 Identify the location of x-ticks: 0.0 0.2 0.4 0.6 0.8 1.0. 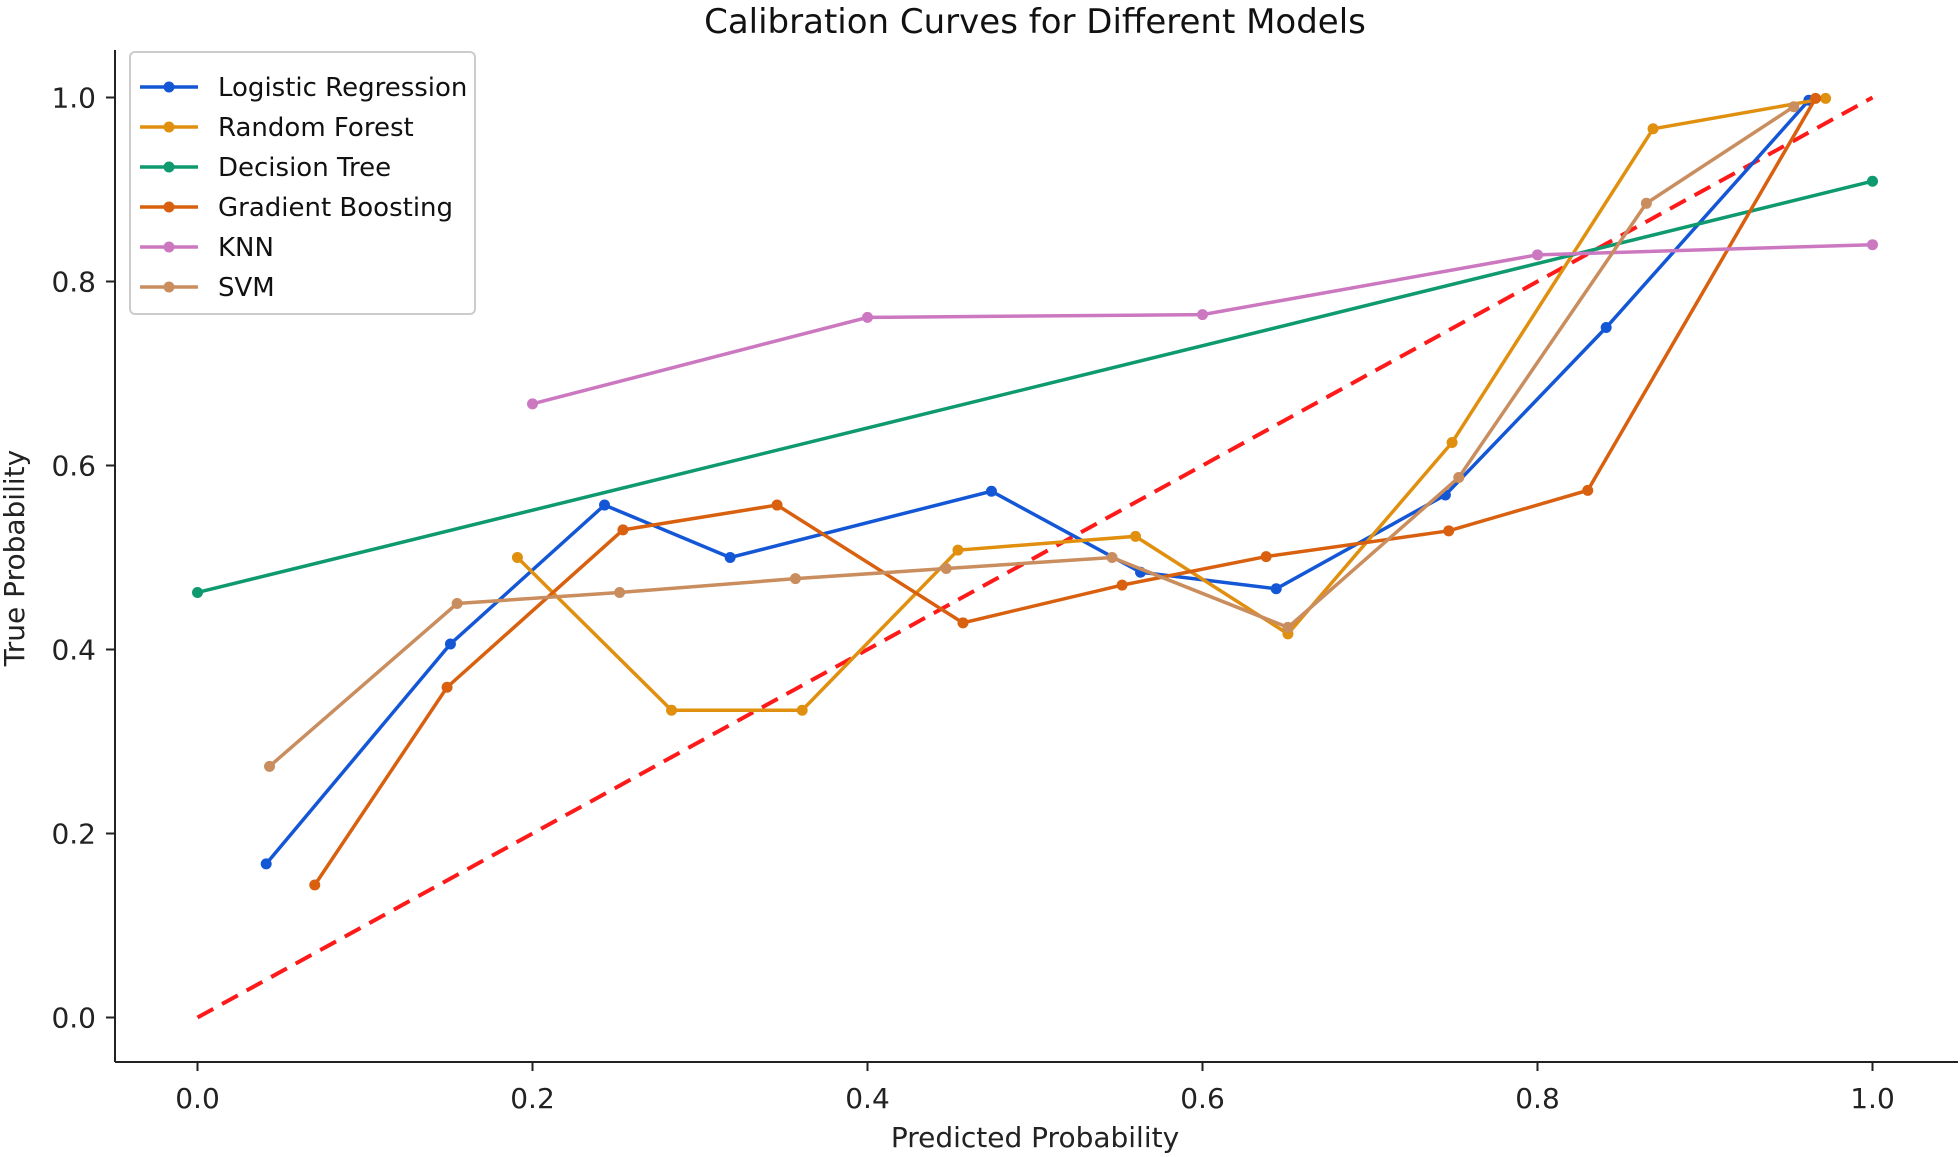
(1035, 1088).